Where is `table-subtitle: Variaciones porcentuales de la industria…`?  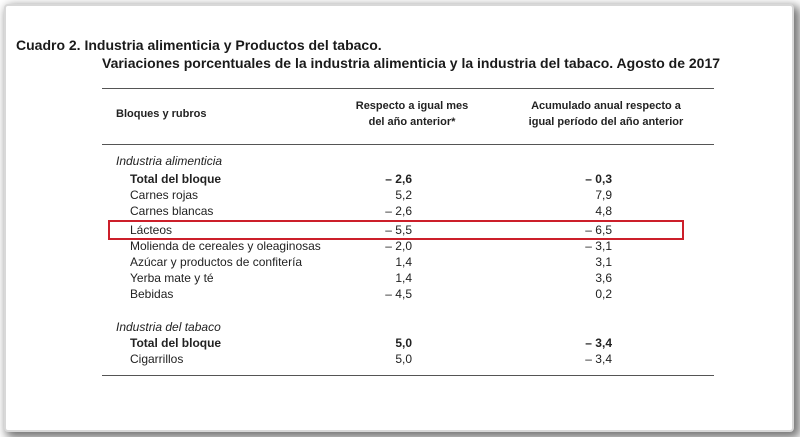 table-subtitle: Variaciones porcentuales de la industria… is located at coordinates (411, 63).